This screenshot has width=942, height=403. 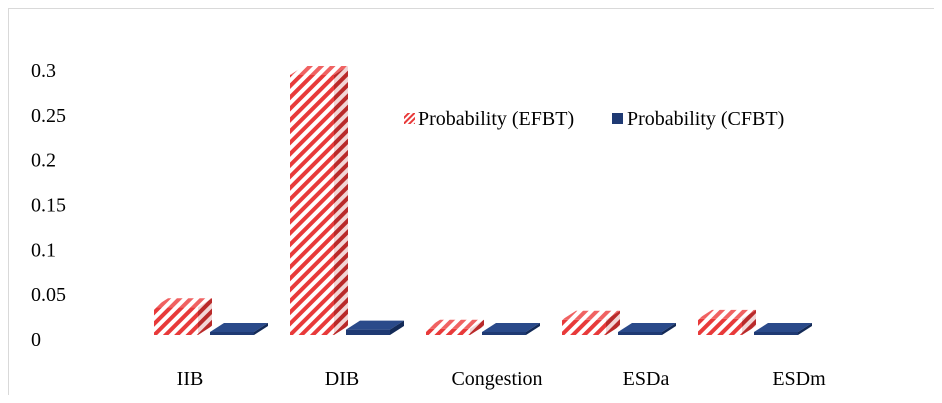 I want to click on y-tick-label: 0.3, so click(x=43, y=71).